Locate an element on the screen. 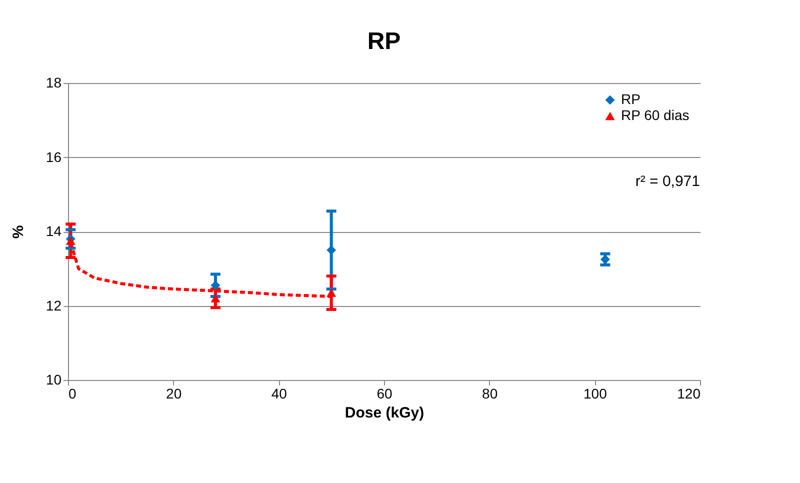 The image size is (800, 483). x-tick-label: 100 is located at coordinates (595, 394).